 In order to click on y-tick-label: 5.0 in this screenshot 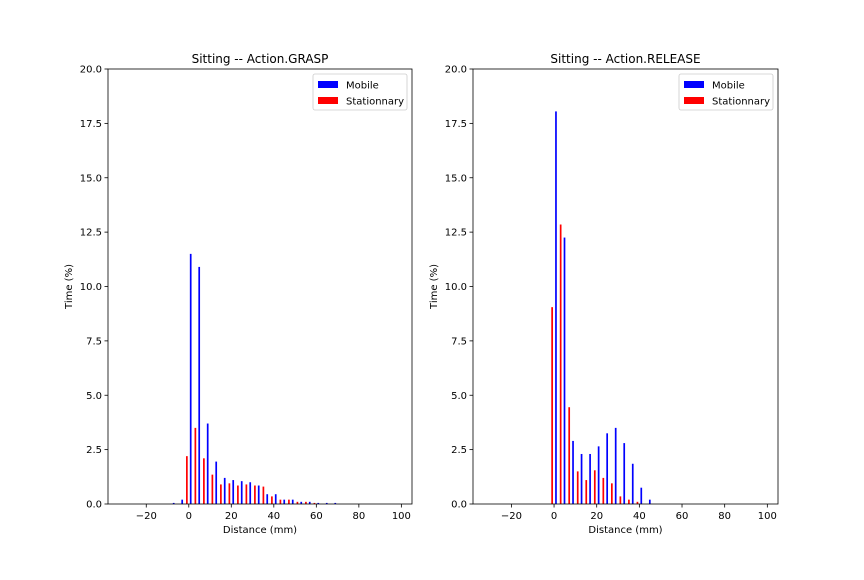, I will do `click(459, 396)`.